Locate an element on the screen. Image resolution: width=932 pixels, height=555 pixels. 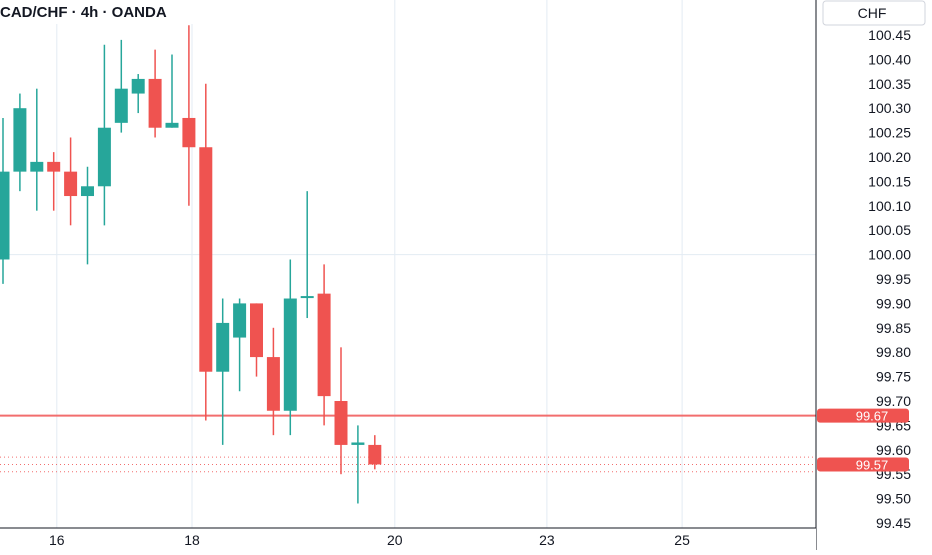
price-tick-label: 99.95 is located at coordinates (893, 279).